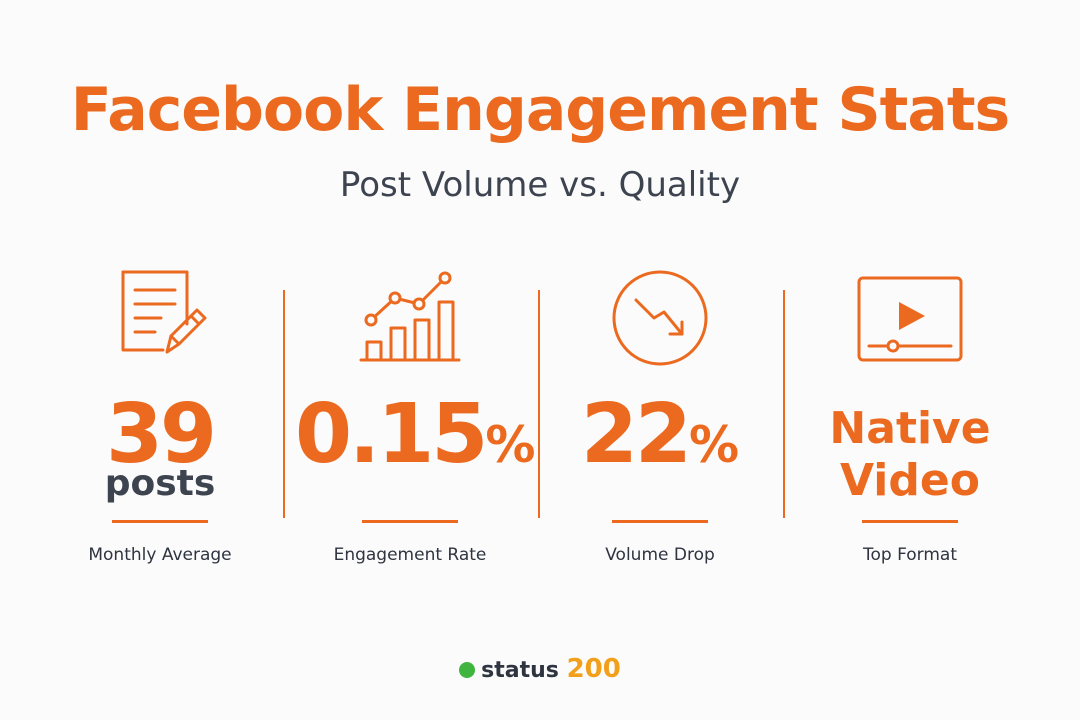  Describe the element at coordinates (540, 110) in the screenshot. I see `page-title: Facebook Engagement Stats` at that location.